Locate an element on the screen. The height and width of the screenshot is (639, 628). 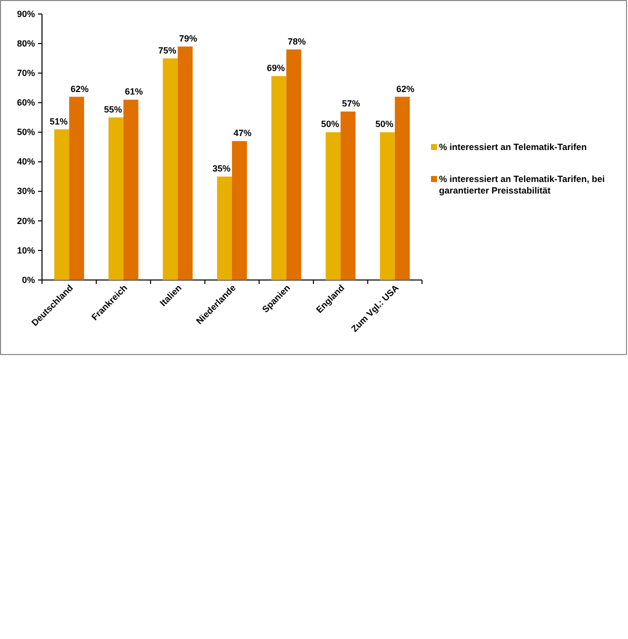
data-label: 75% is located at coordinates (167, 50).